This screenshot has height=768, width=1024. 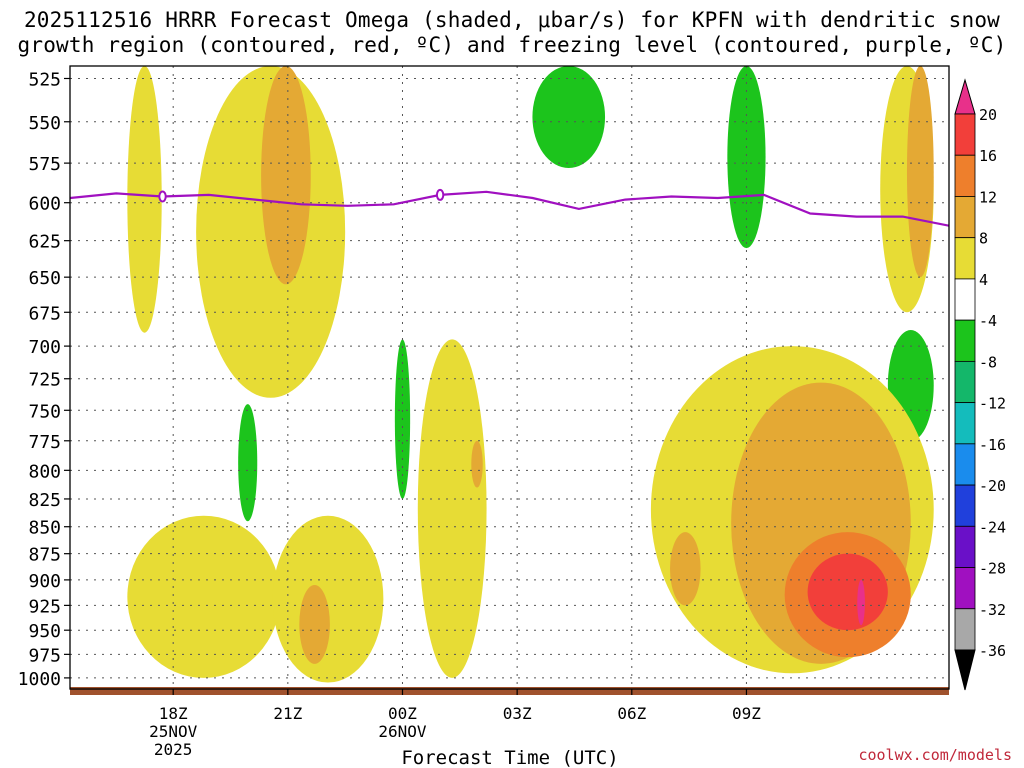 I want to click on y-tick-label-800: 800, so click(x=44, y=471).